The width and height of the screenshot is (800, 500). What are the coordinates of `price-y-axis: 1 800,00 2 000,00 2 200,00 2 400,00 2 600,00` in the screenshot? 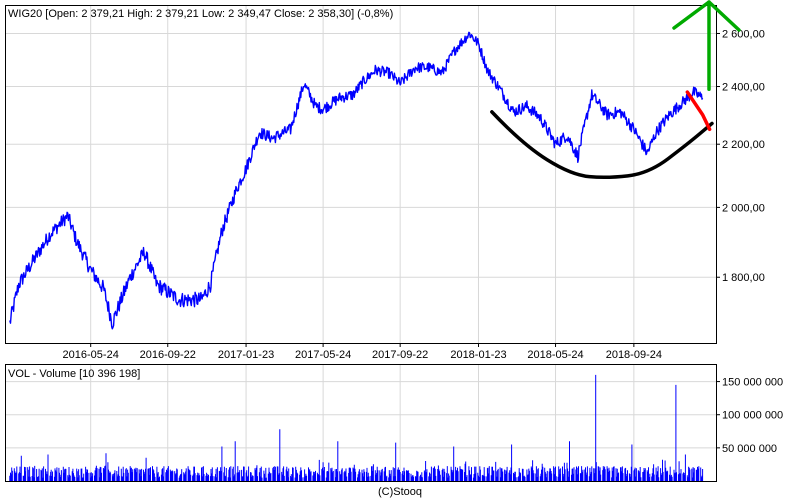 It's located at (740, 156).